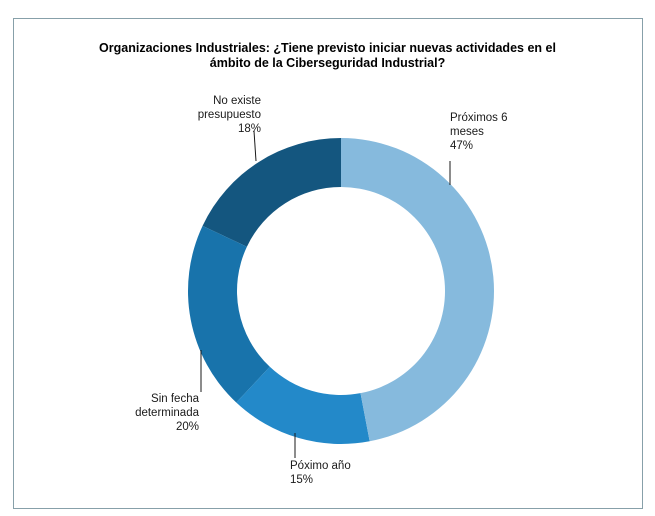  I want to click on donut-segment-poximo-ano, so click(303, 405).